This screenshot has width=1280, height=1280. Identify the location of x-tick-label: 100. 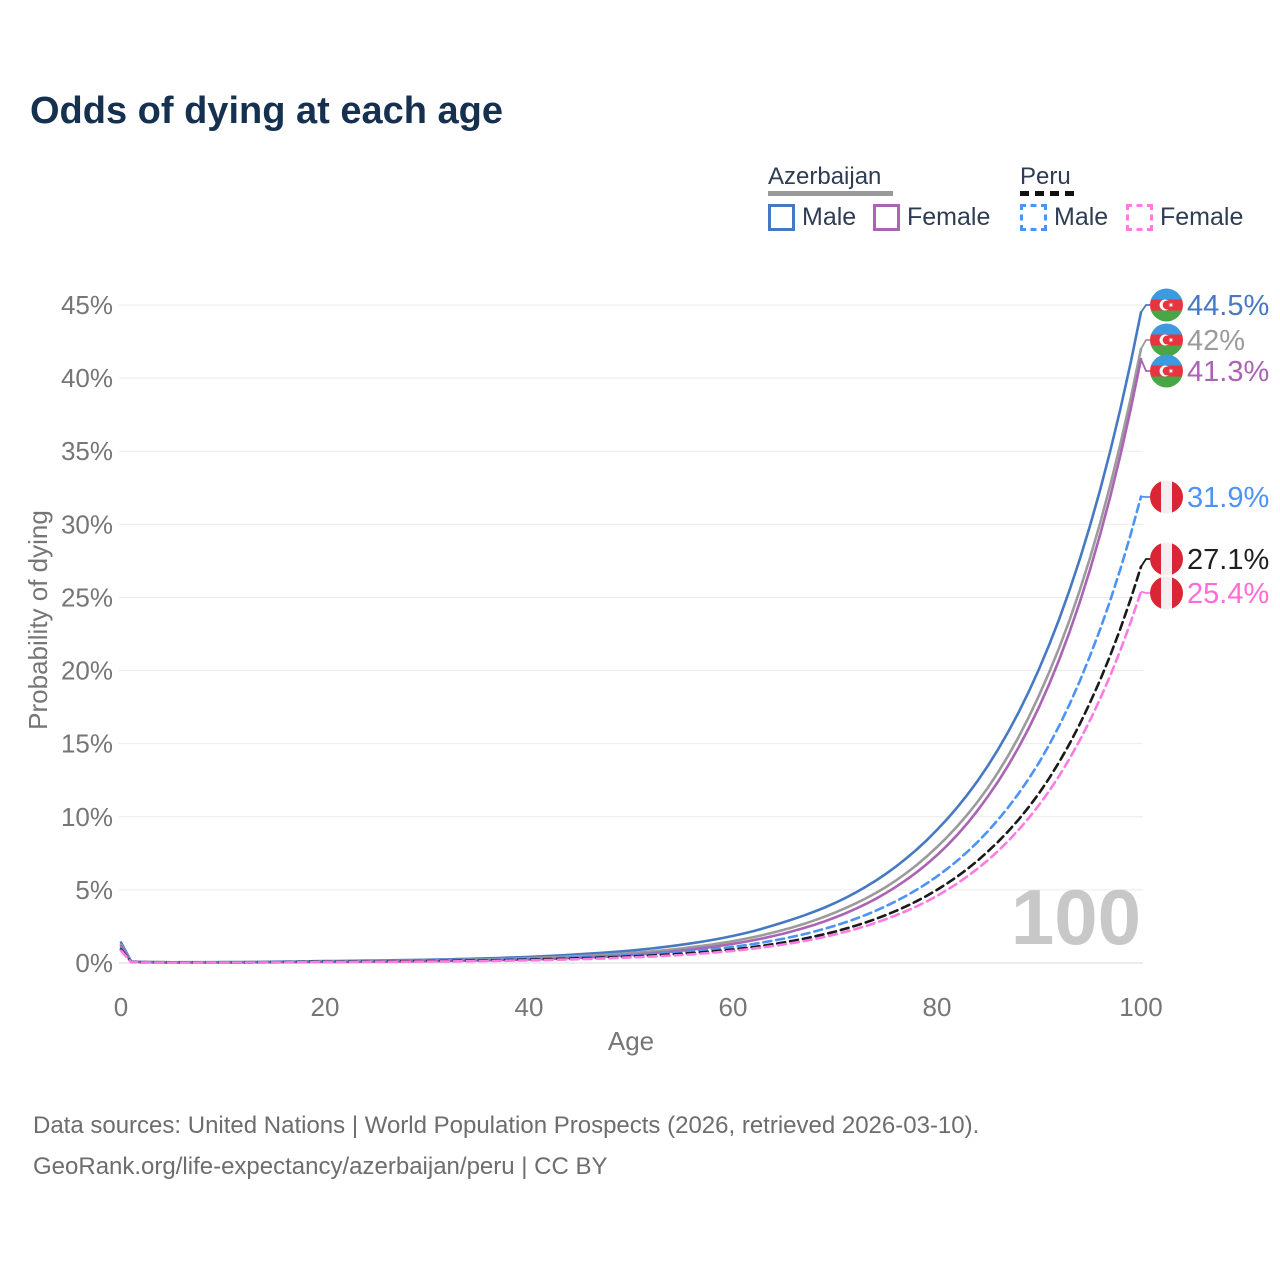
(1140, 1007).